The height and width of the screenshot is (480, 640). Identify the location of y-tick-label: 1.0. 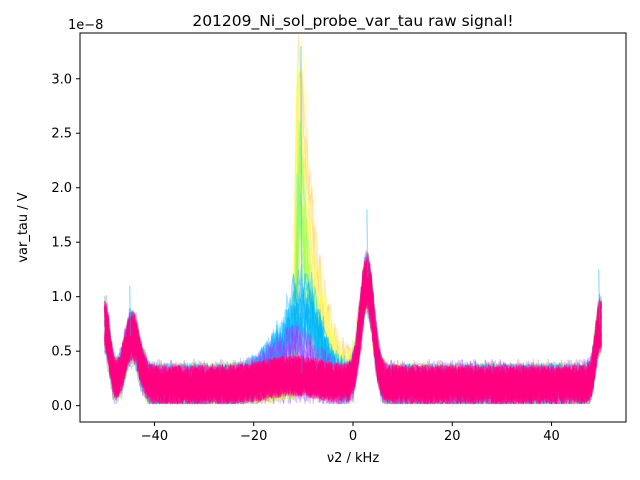
(61, 297).